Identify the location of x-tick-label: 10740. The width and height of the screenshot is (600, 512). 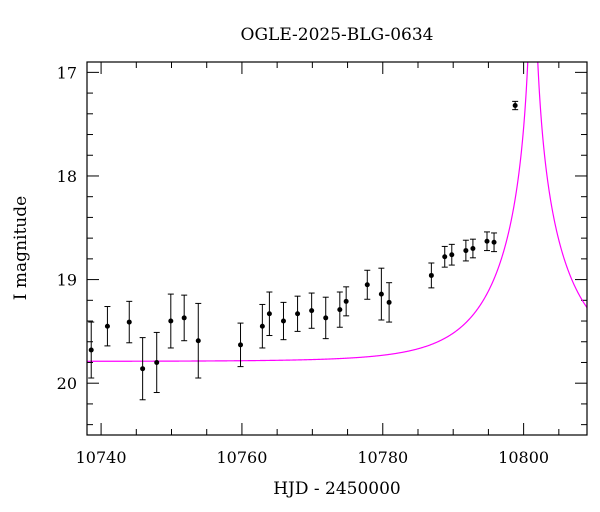
(101, 457).